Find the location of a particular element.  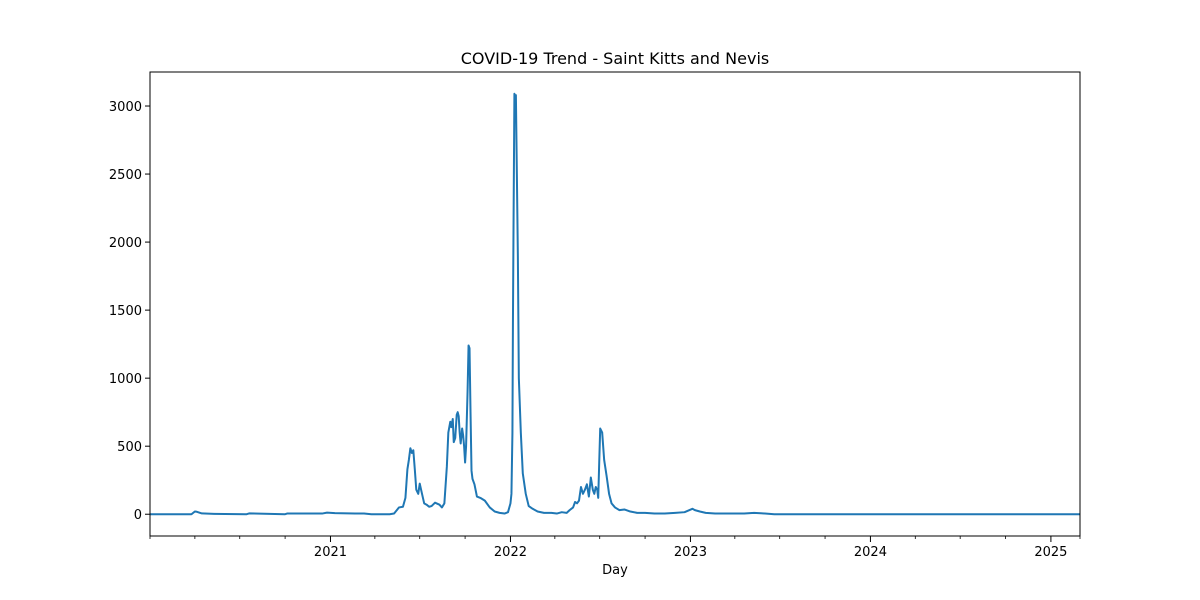

y-tick-label: 1000 is located at coordinates (125, 379).